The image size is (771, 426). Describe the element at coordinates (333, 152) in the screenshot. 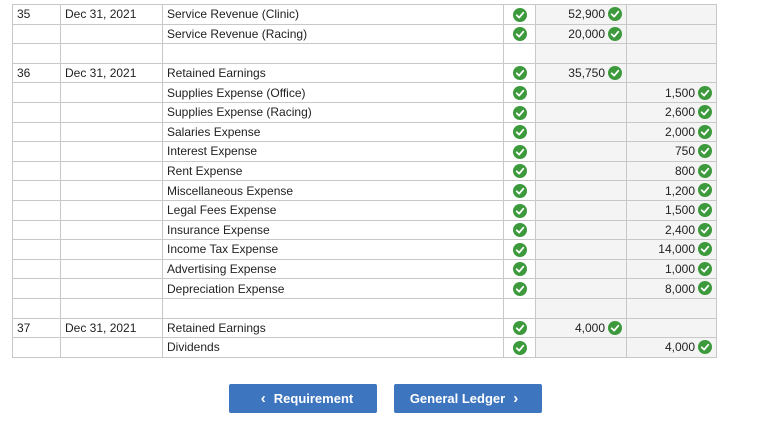

I see `account-cell: Interest Expense` at that location.